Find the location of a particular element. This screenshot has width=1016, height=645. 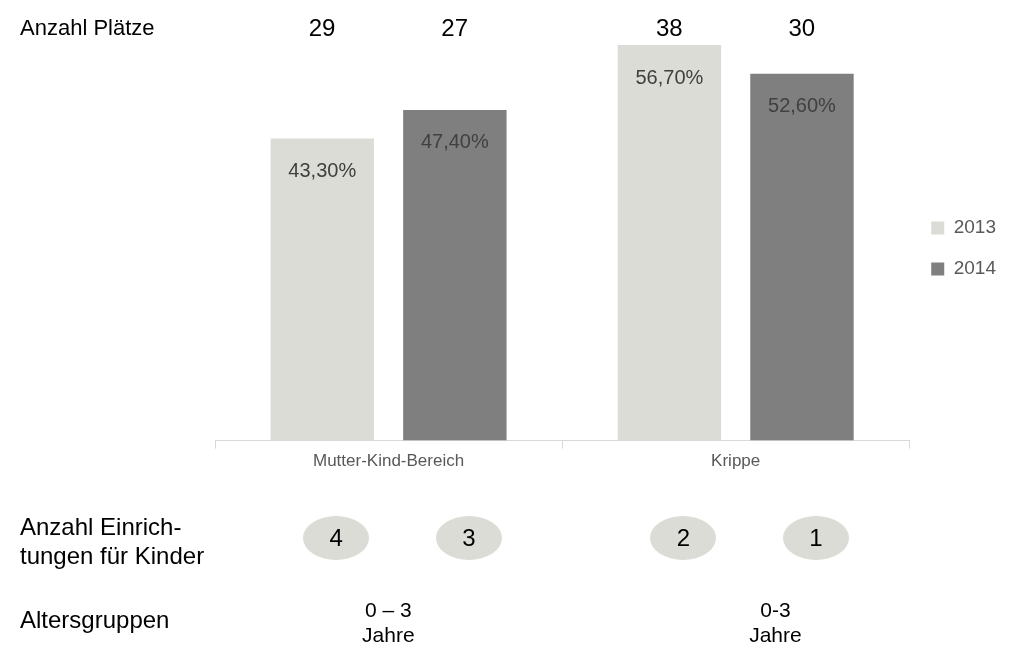

text: Altersgruppen is located at coordinates (95, 620).